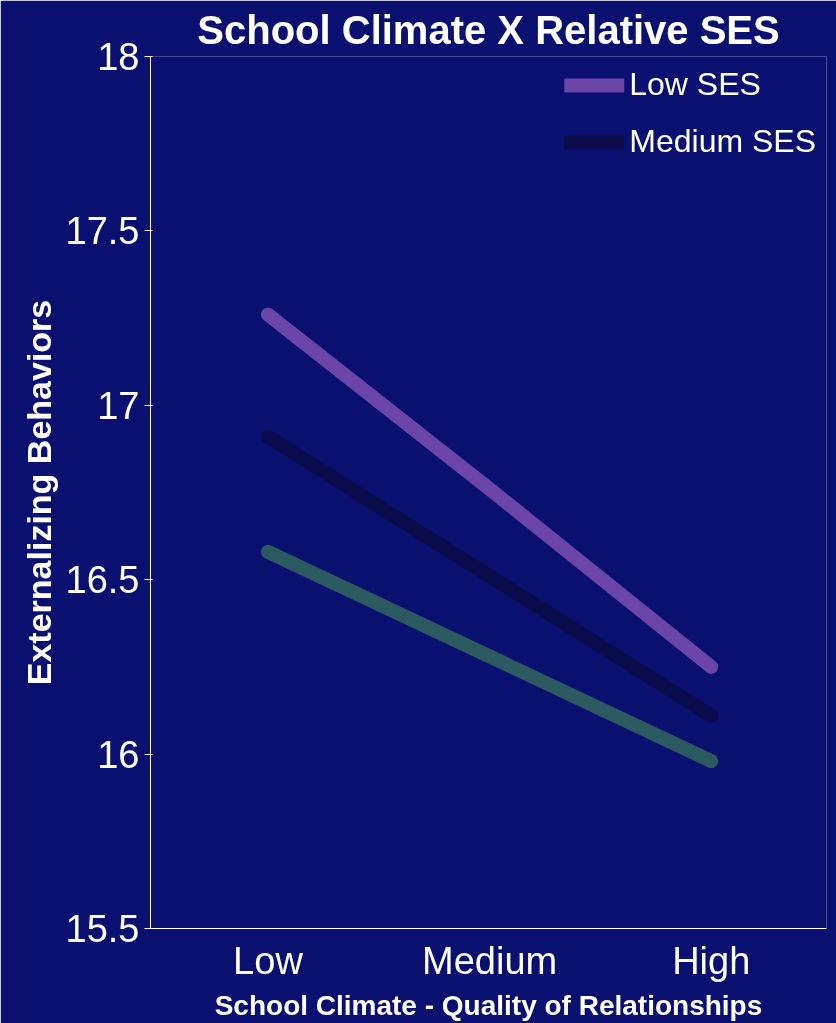  I want to click on legend-label: Medium SES, so click(722, 141).